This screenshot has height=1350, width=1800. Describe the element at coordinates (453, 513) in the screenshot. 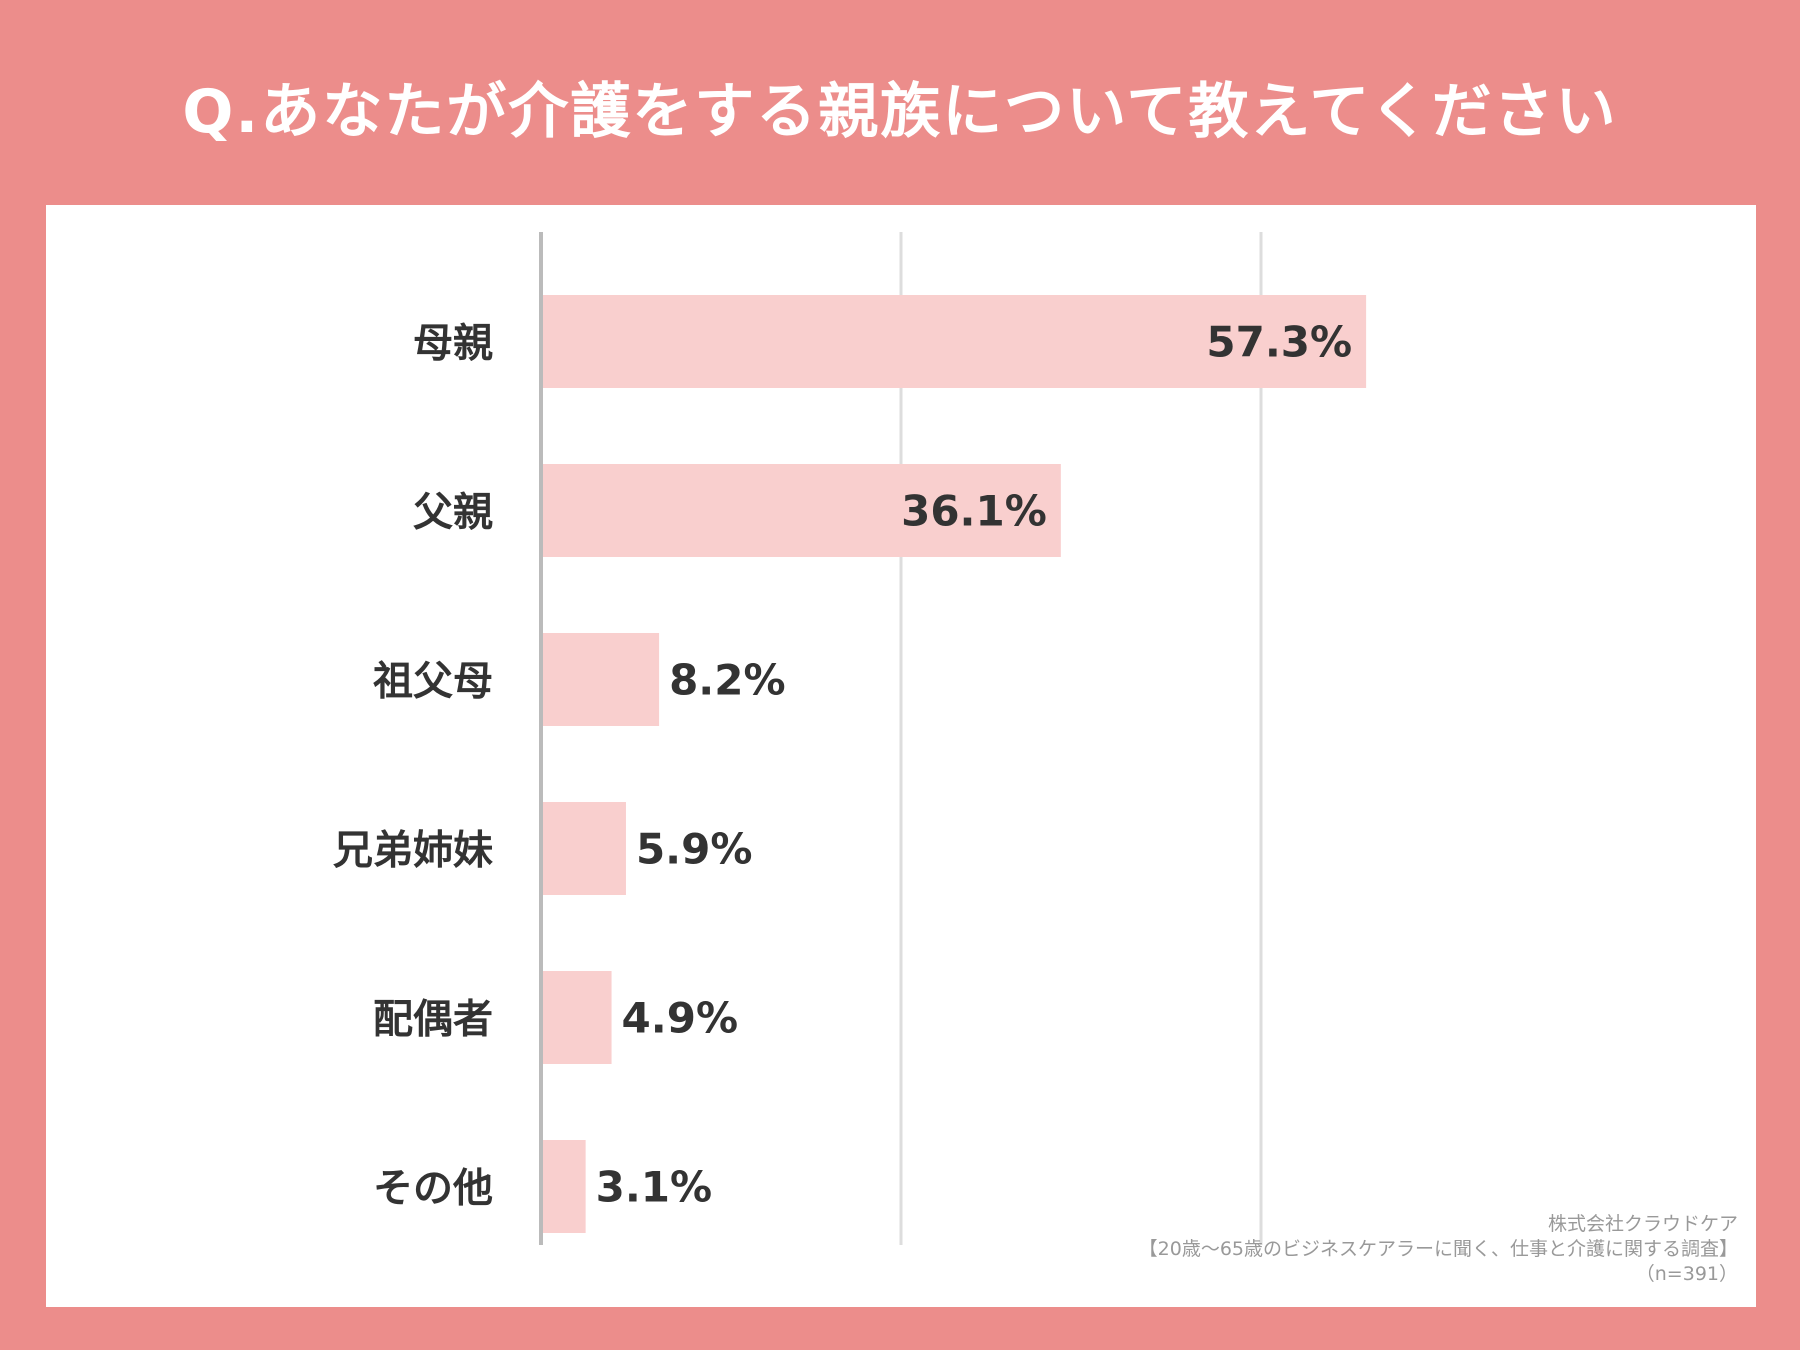

I see `category-label: 父親` at that location.